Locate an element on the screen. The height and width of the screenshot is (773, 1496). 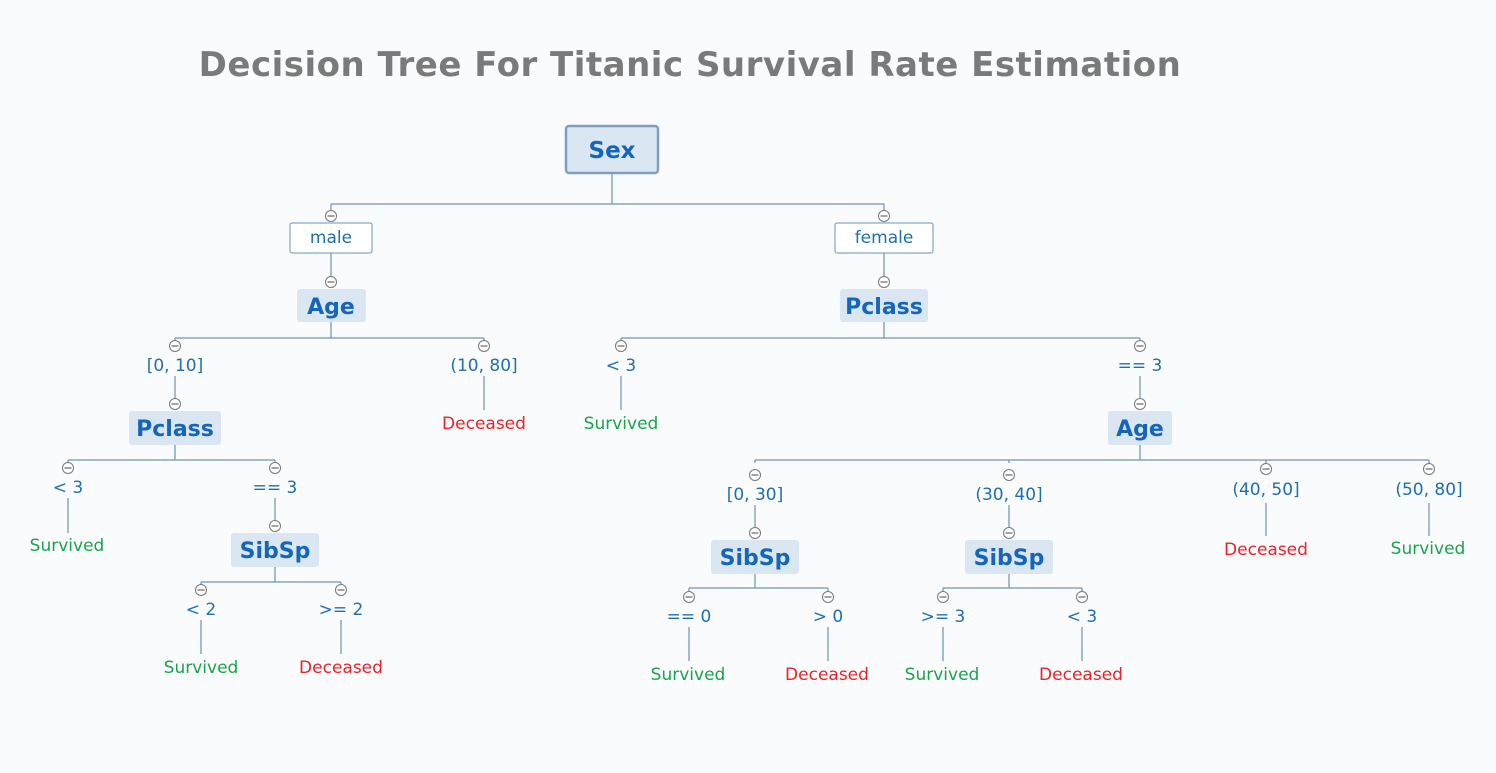
attribute-node-sibsp-age-0-30: SibSp is located at coordinates (755, 557).